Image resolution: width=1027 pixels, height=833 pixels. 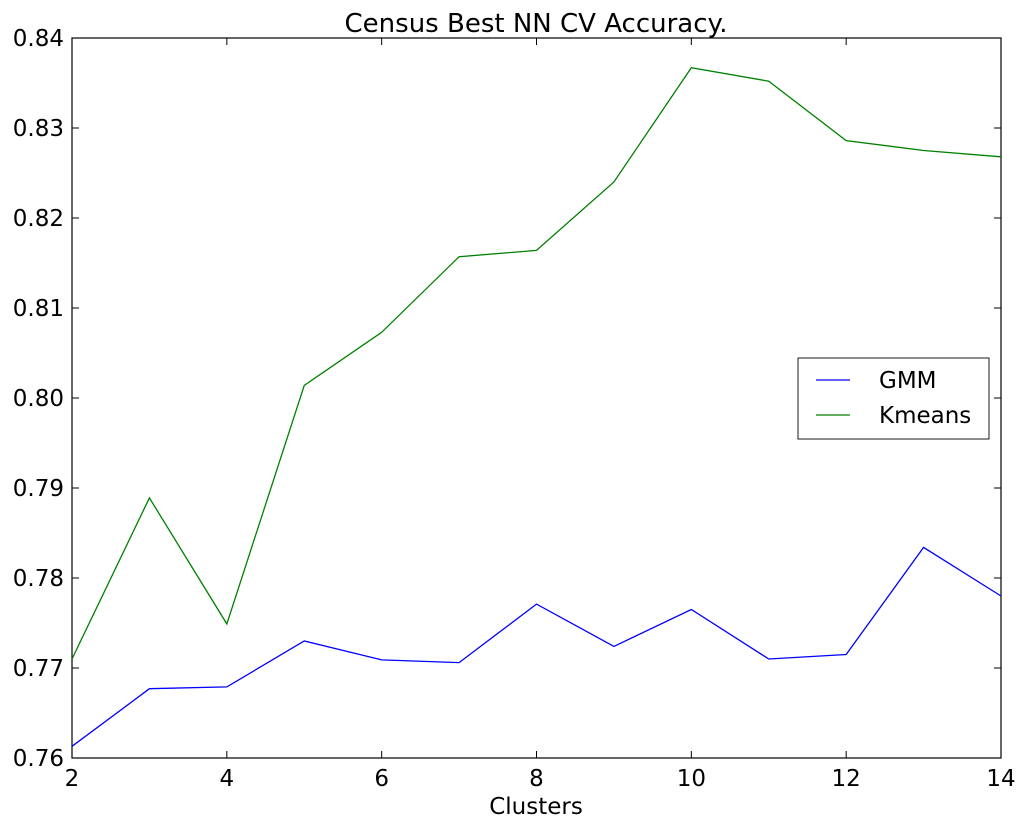 I want to click on legend-frame, so click(x=893, y=398).